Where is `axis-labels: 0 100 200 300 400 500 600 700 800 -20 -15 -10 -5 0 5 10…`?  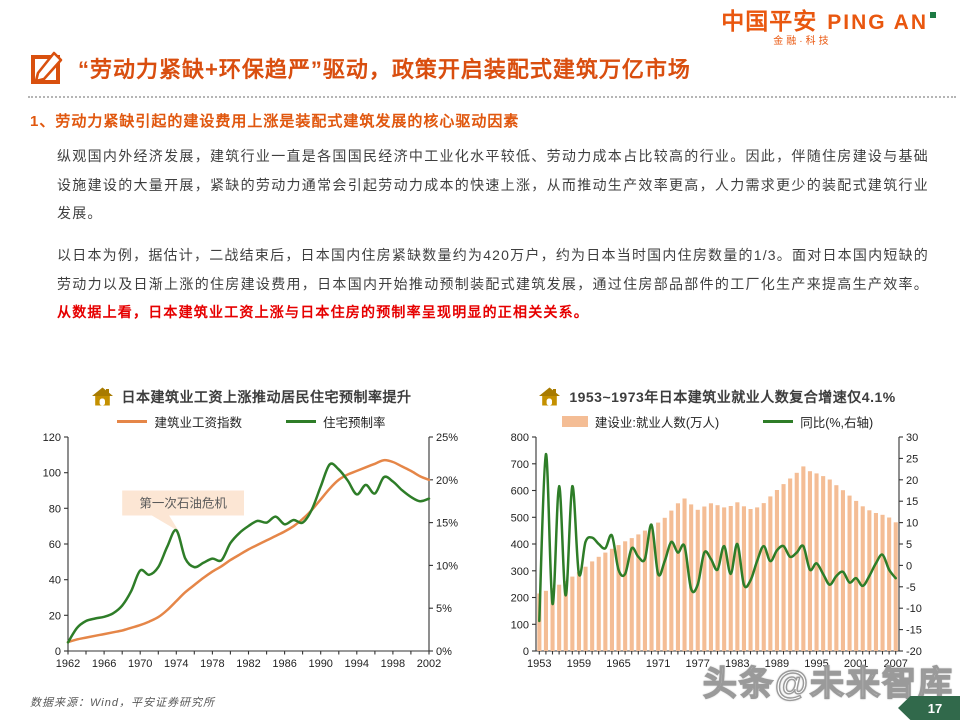
axis-labels: 0 100 200 300 400 500 600 700 800 -20 -15 -10 -5 0 5 10… is located at coordinates (716, 551).